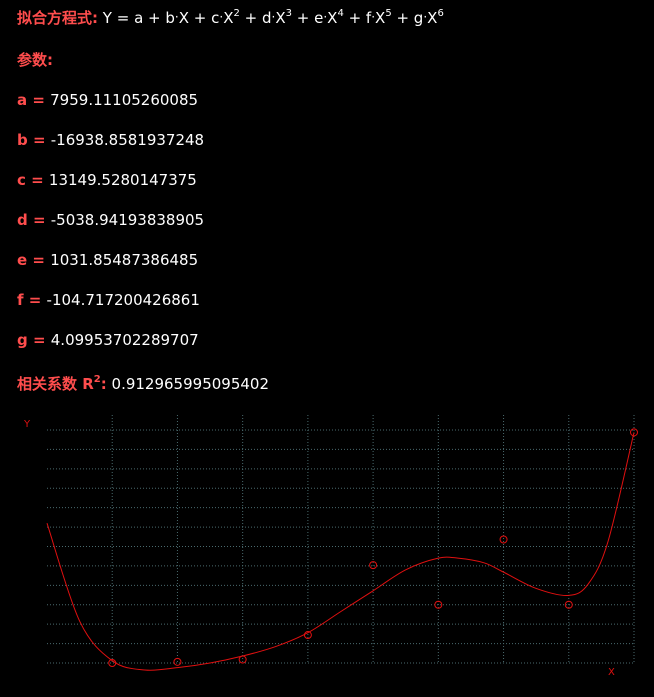 This screenshot has height=697, width=654. I want to click on param-f-value: -104.717200426861, so click(123, 300).